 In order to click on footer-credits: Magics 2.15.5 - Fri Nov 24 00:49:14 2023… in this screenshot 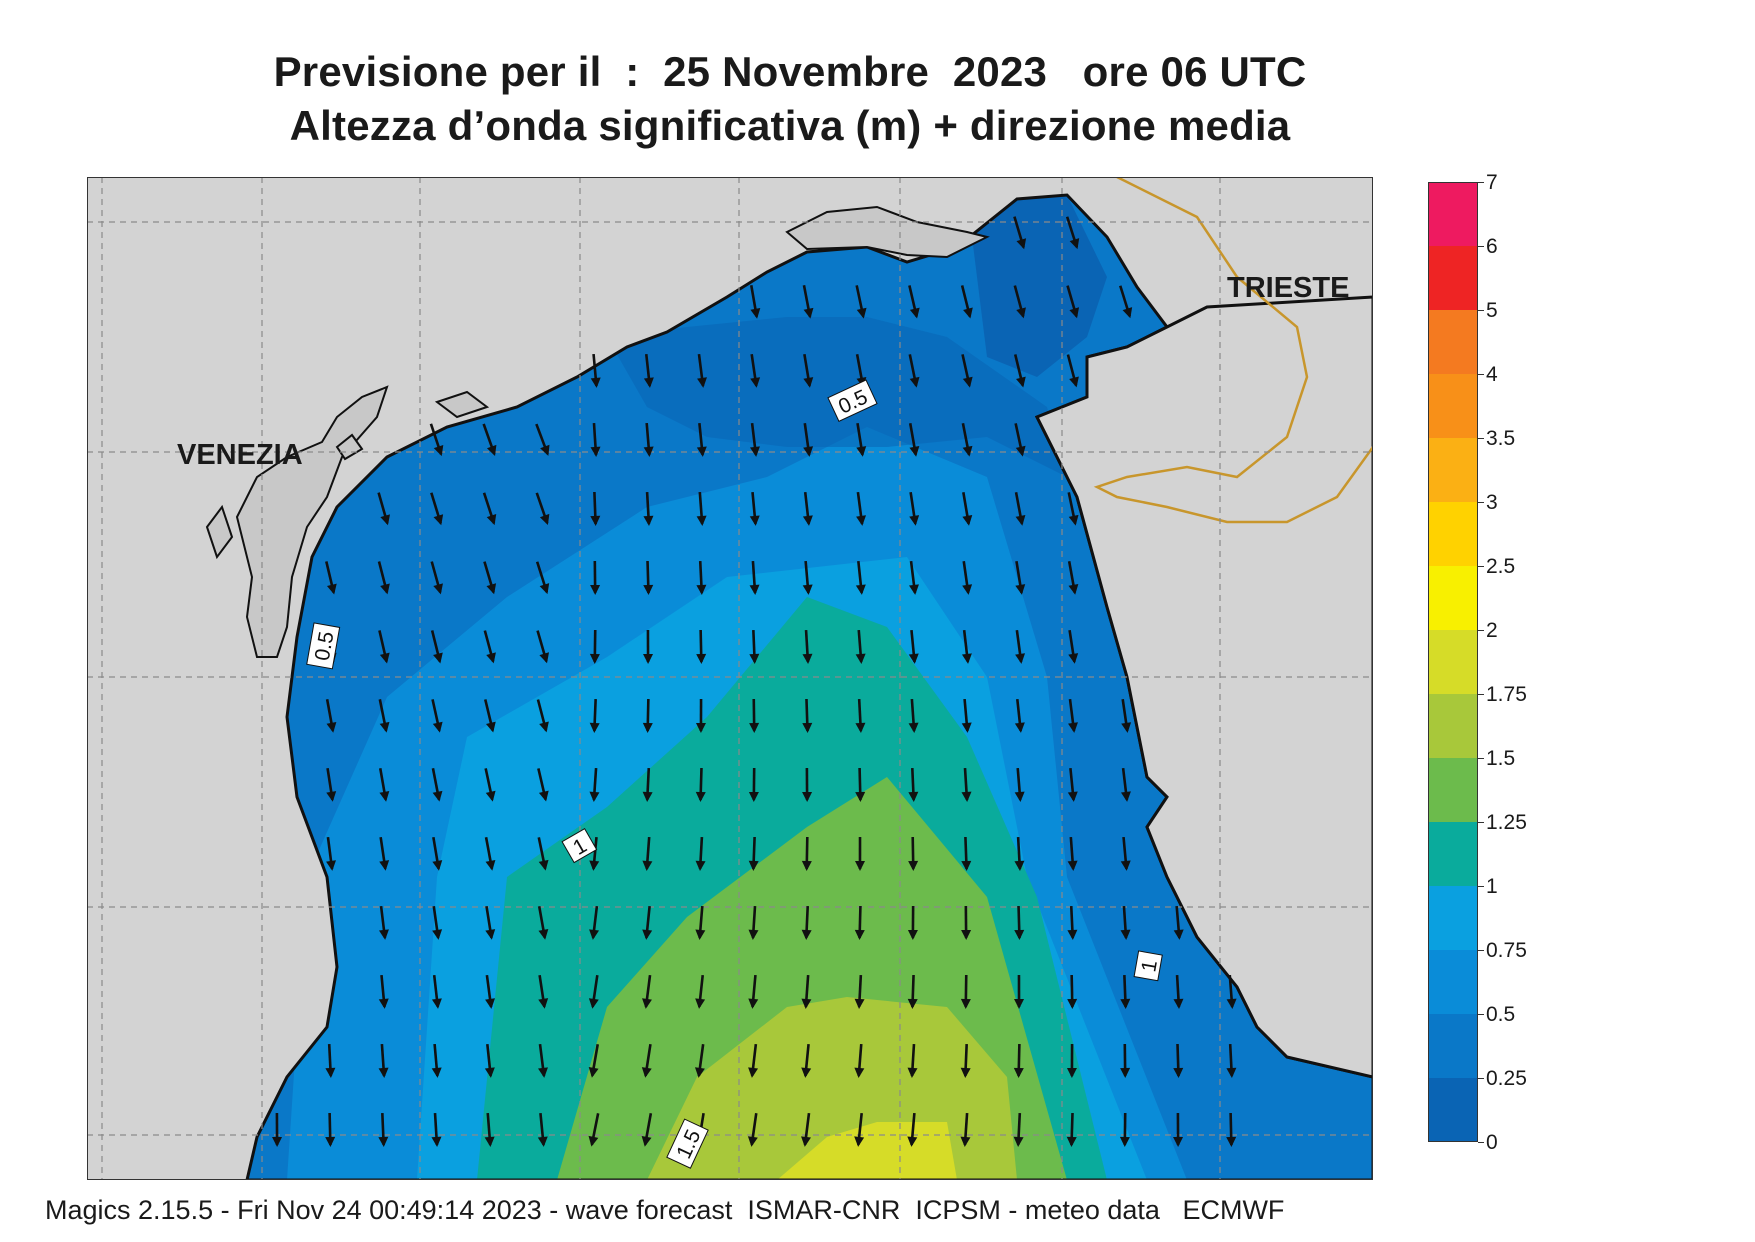, I will do `click(665, 1210)`.